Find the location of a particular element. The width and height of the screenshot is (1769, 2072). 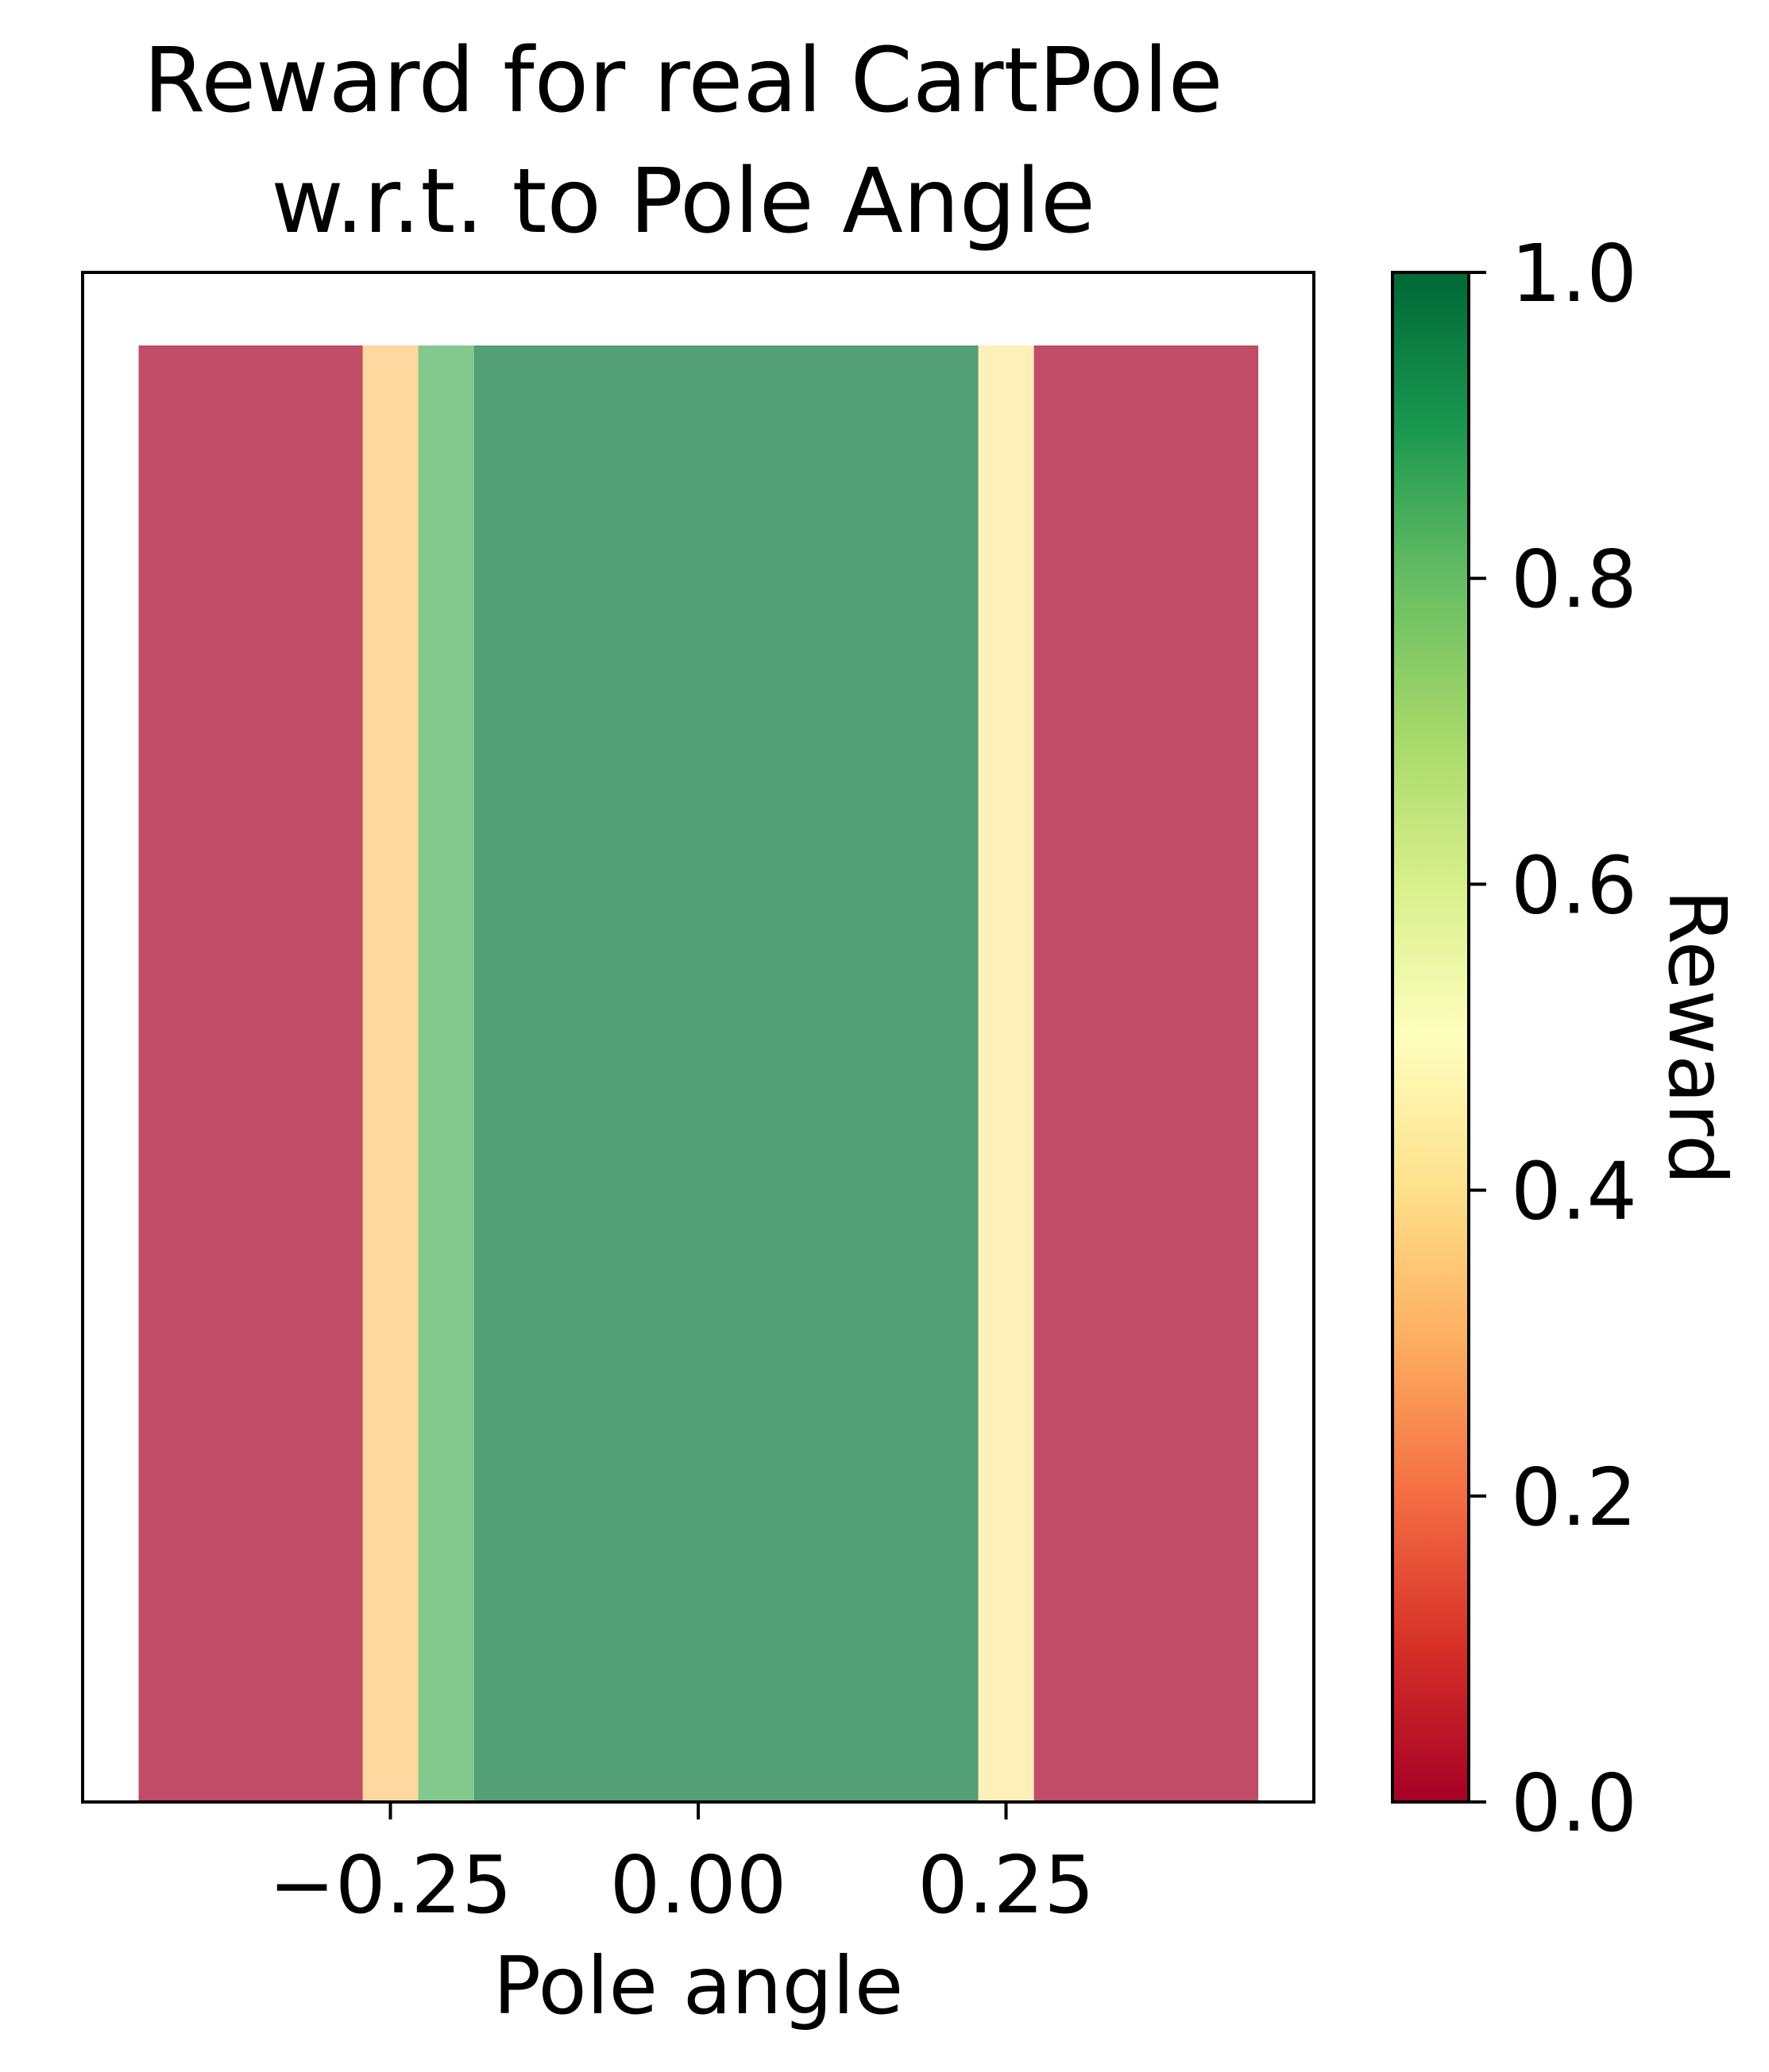

colorbar-tick-label-4: 0.8 is located at coordinates (1574, 579).